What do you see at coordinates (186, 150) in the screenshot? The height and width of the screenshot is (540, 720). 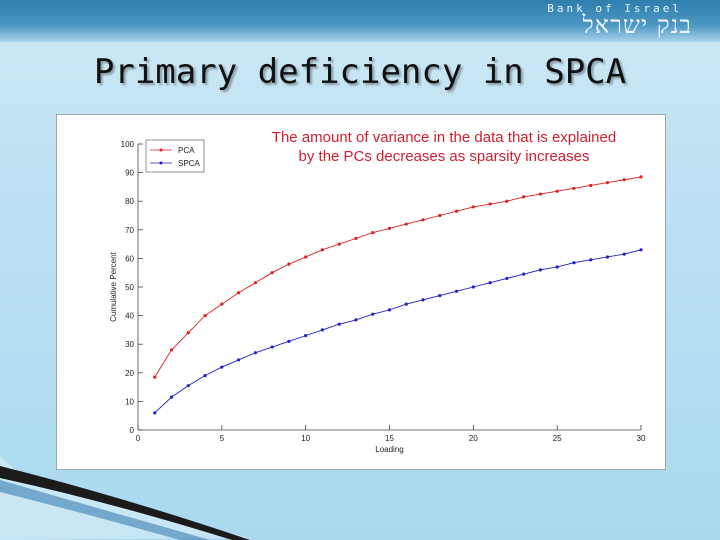 I see `legend-label-pca: PCA` at bounding box center [186, 150].